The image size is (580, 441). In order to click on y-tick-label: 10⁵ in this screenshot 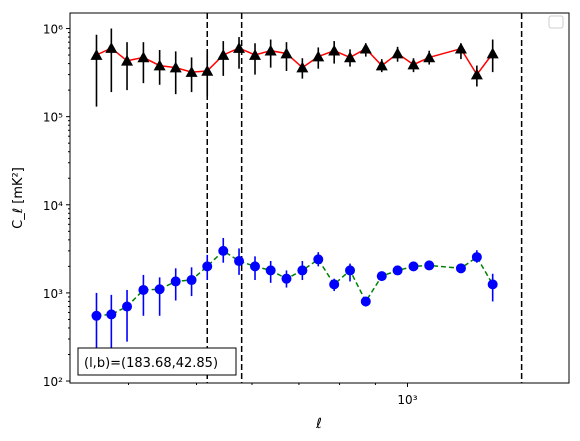, I will do `click(53, 118)`.